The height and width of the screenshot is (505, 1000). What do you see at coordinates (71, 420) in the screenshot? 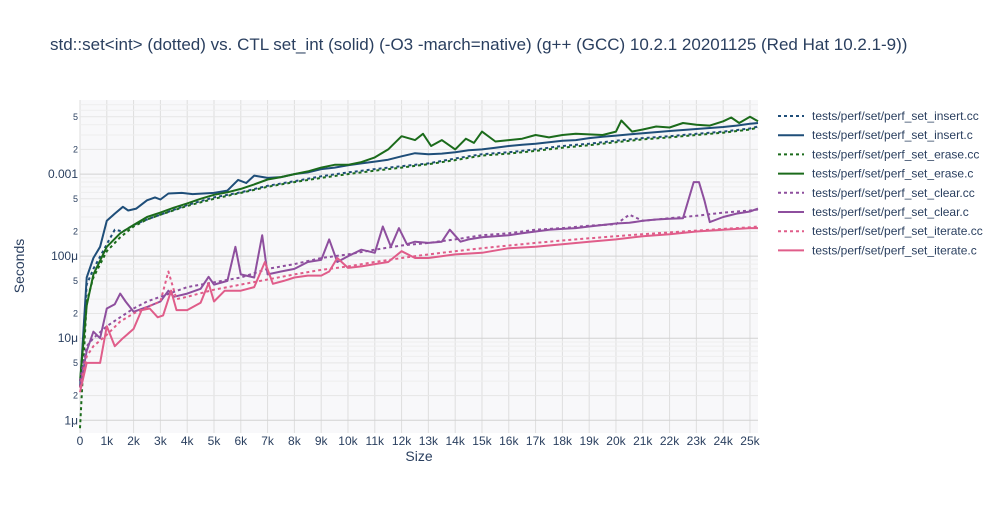
I see `y-tick-label: 1μ` at bounding box center [71, 420].